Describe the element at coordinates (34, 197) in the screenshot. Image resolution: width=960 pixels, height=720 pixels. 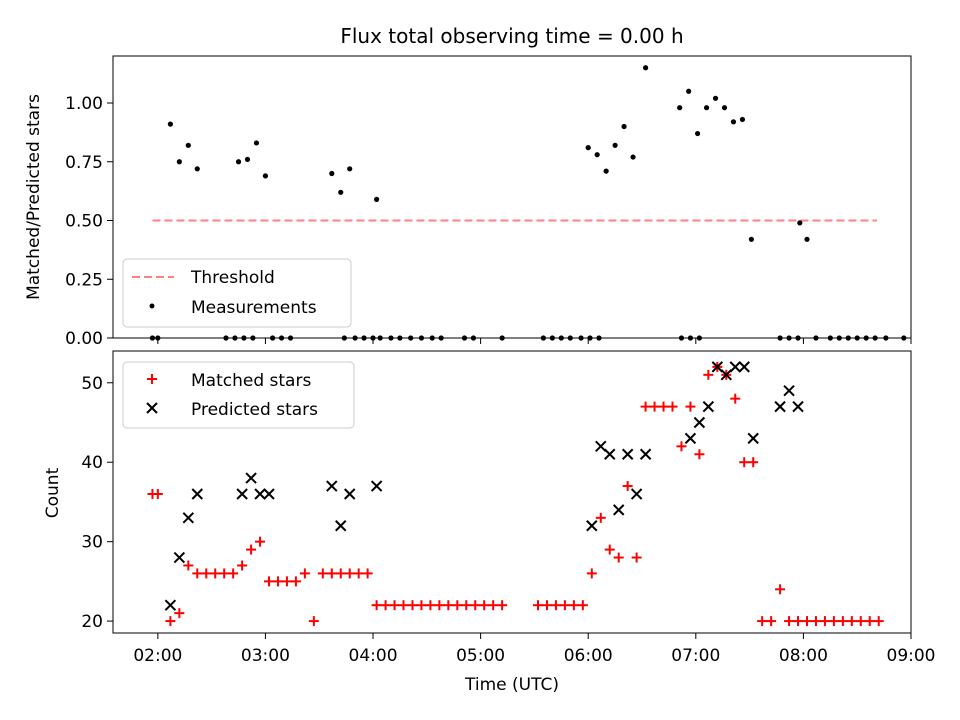
I see `top-ylabel: Matched/Predicted stars` at that location.